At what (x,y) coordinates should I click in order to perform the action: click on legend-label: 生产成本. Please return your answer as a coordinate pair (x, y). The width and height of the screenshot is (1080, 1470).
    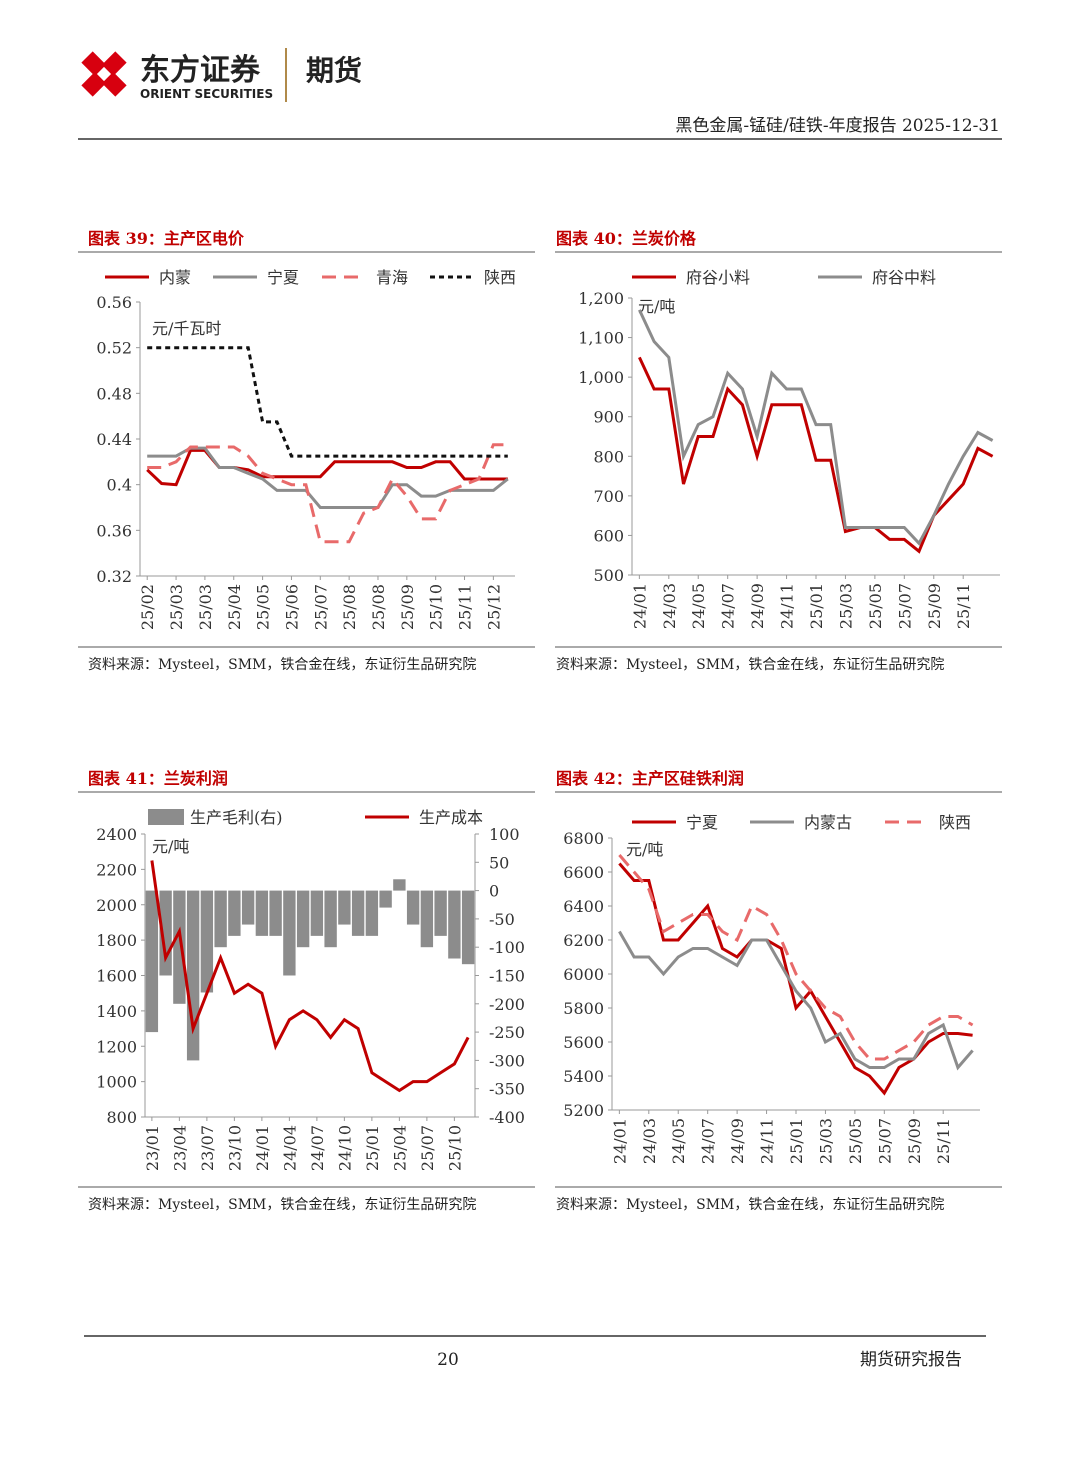
    Looking at the image, I should click on (451, 817).